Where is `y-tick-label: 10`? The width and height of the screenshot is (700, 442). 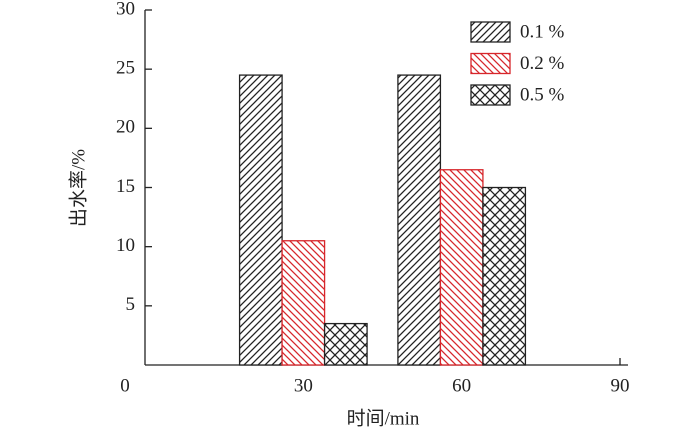 y-tick-label: 10 is located at coordinates (125, 245).